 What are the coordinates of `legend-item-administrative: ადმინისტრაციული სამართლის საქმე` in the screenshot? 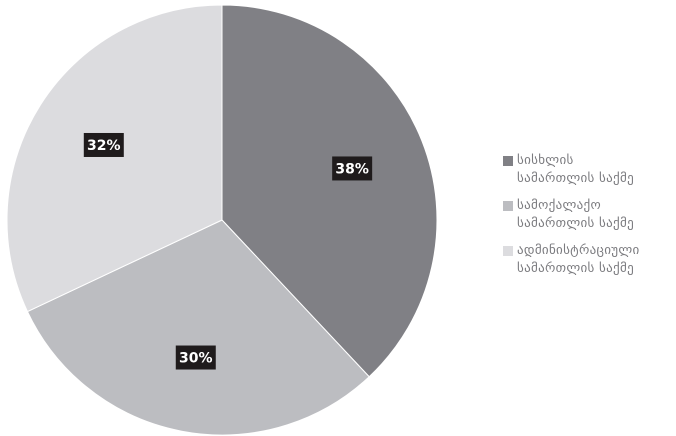 It's located at (588, 260).